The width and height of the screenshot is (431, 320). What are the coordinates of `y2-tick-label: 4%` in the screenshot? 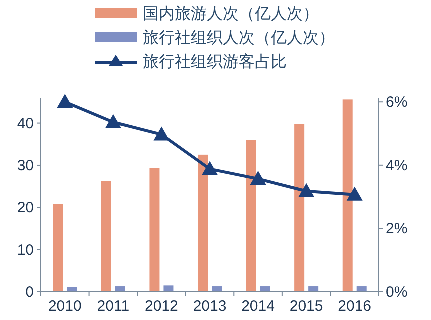 It's located at (397, 165).